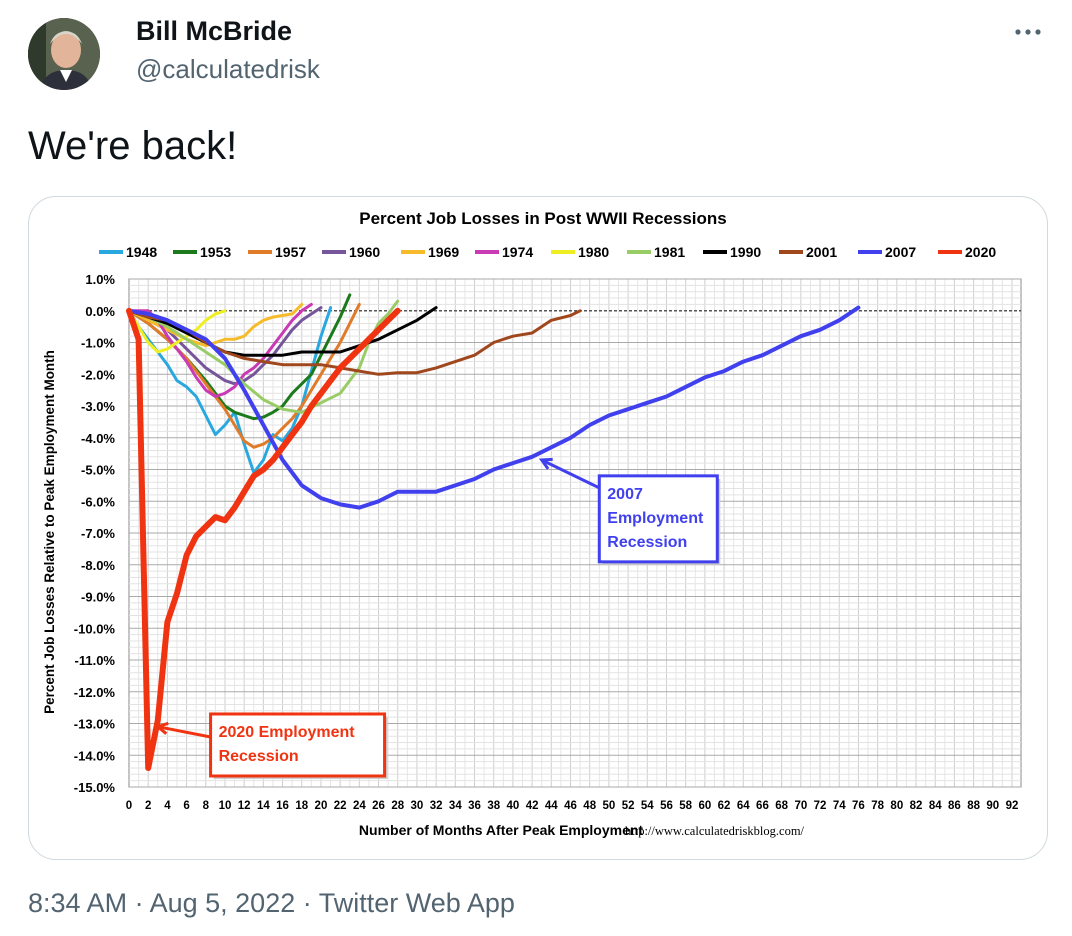 The height and width of the screenshot is (936, 1072). I want to click on x-tick-label: 4, so click(167, 806).